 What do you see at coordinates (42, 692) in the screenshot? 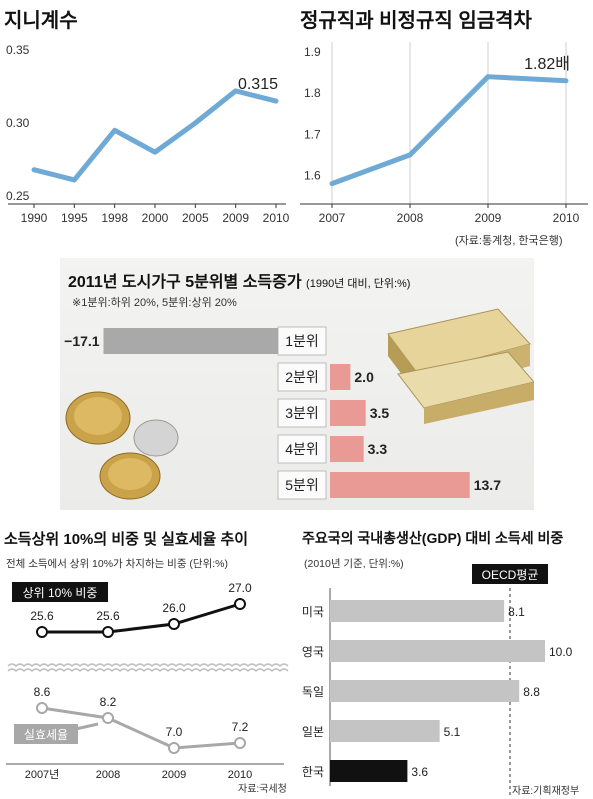
I see `data-label: 8.6` at bounding box center [42, 692].